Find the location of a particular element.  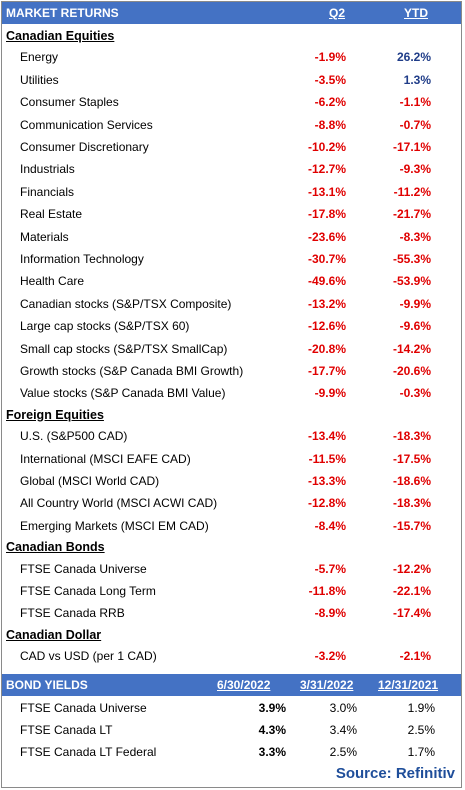

ytd-value: -9.6% is located at coordinates (415, 326).